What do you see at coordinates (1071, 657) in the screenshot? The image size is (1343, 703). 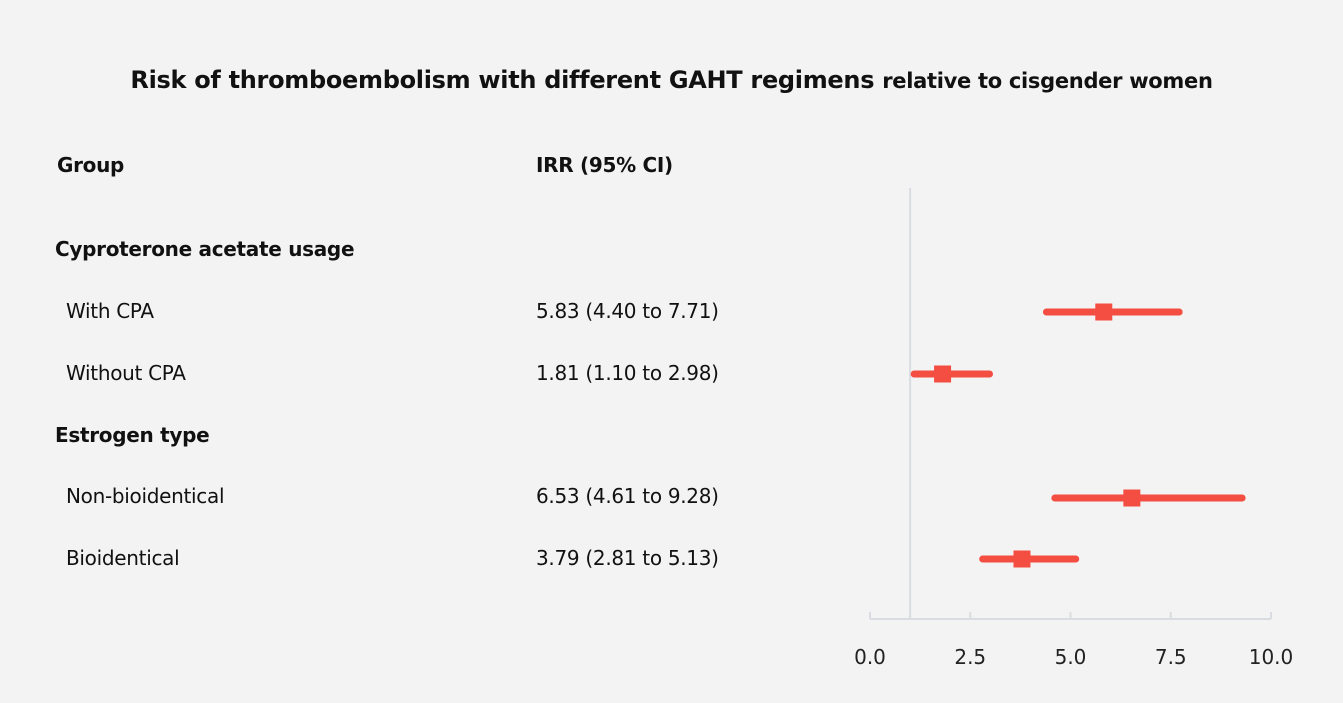 I see `x-tick-label: 5.0` at bounding box center [1071, 657].